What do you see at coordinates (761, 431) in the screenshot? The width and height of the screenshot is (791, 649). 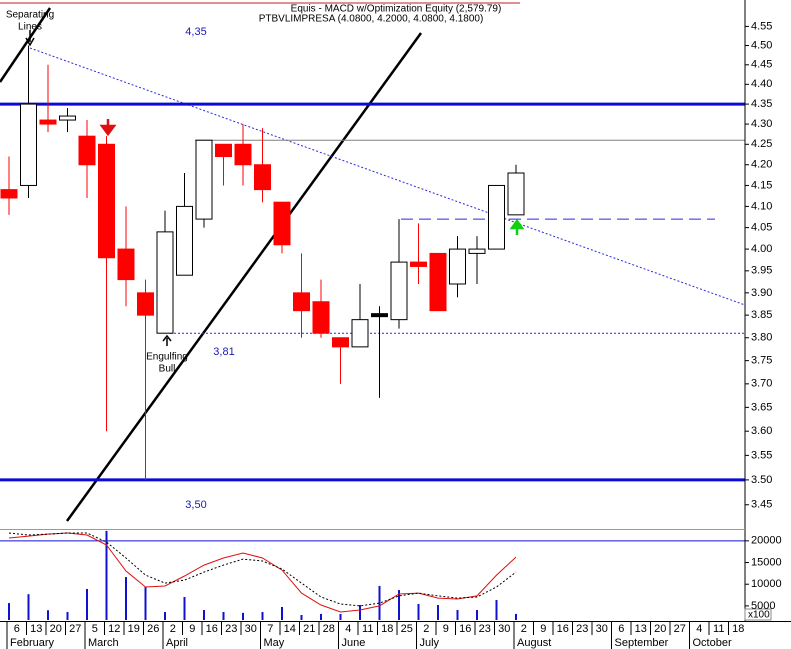 I see `y-tick-label: 3.60` at bounding box center [761, 431].